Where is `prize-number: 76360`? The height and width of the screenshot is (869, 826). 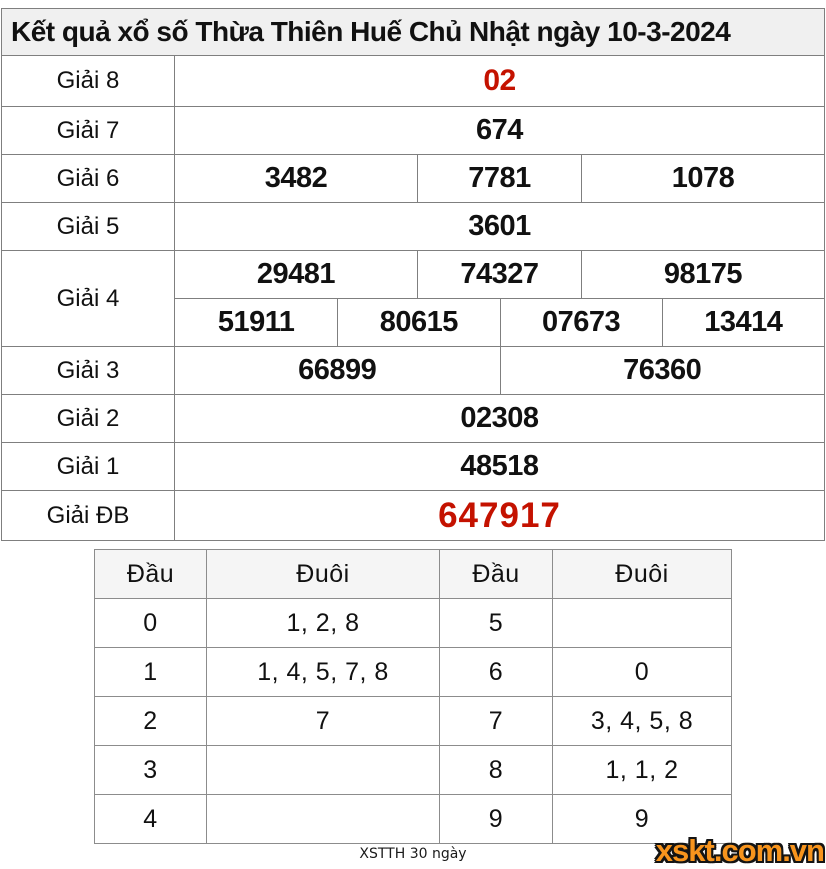 prize-number: 76360 is located at coordinates (662, 370).